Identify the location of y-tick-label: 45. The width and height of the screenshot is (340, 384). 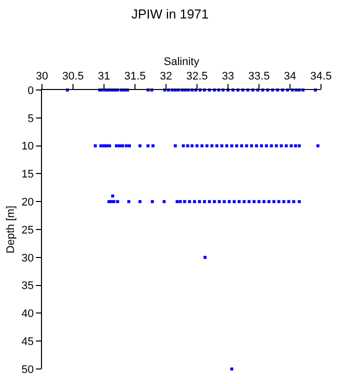
(28, 342).